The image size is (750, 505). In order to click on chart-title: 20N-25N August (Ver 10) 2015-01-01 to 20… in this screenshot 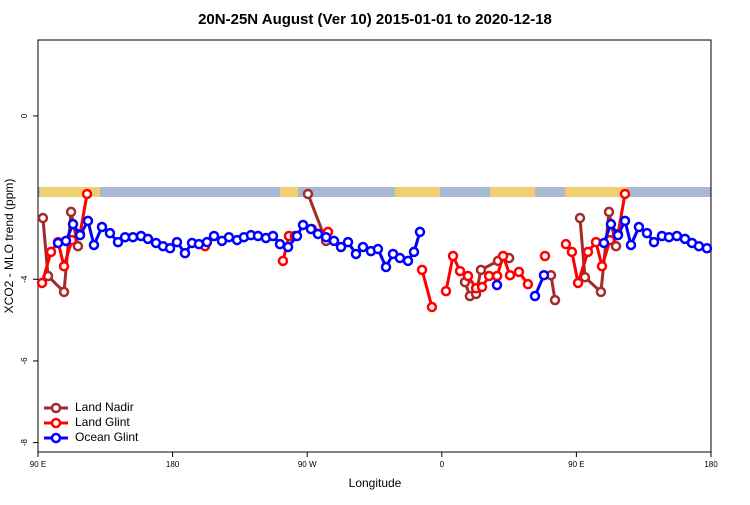, I will do `click(375, 19)`.